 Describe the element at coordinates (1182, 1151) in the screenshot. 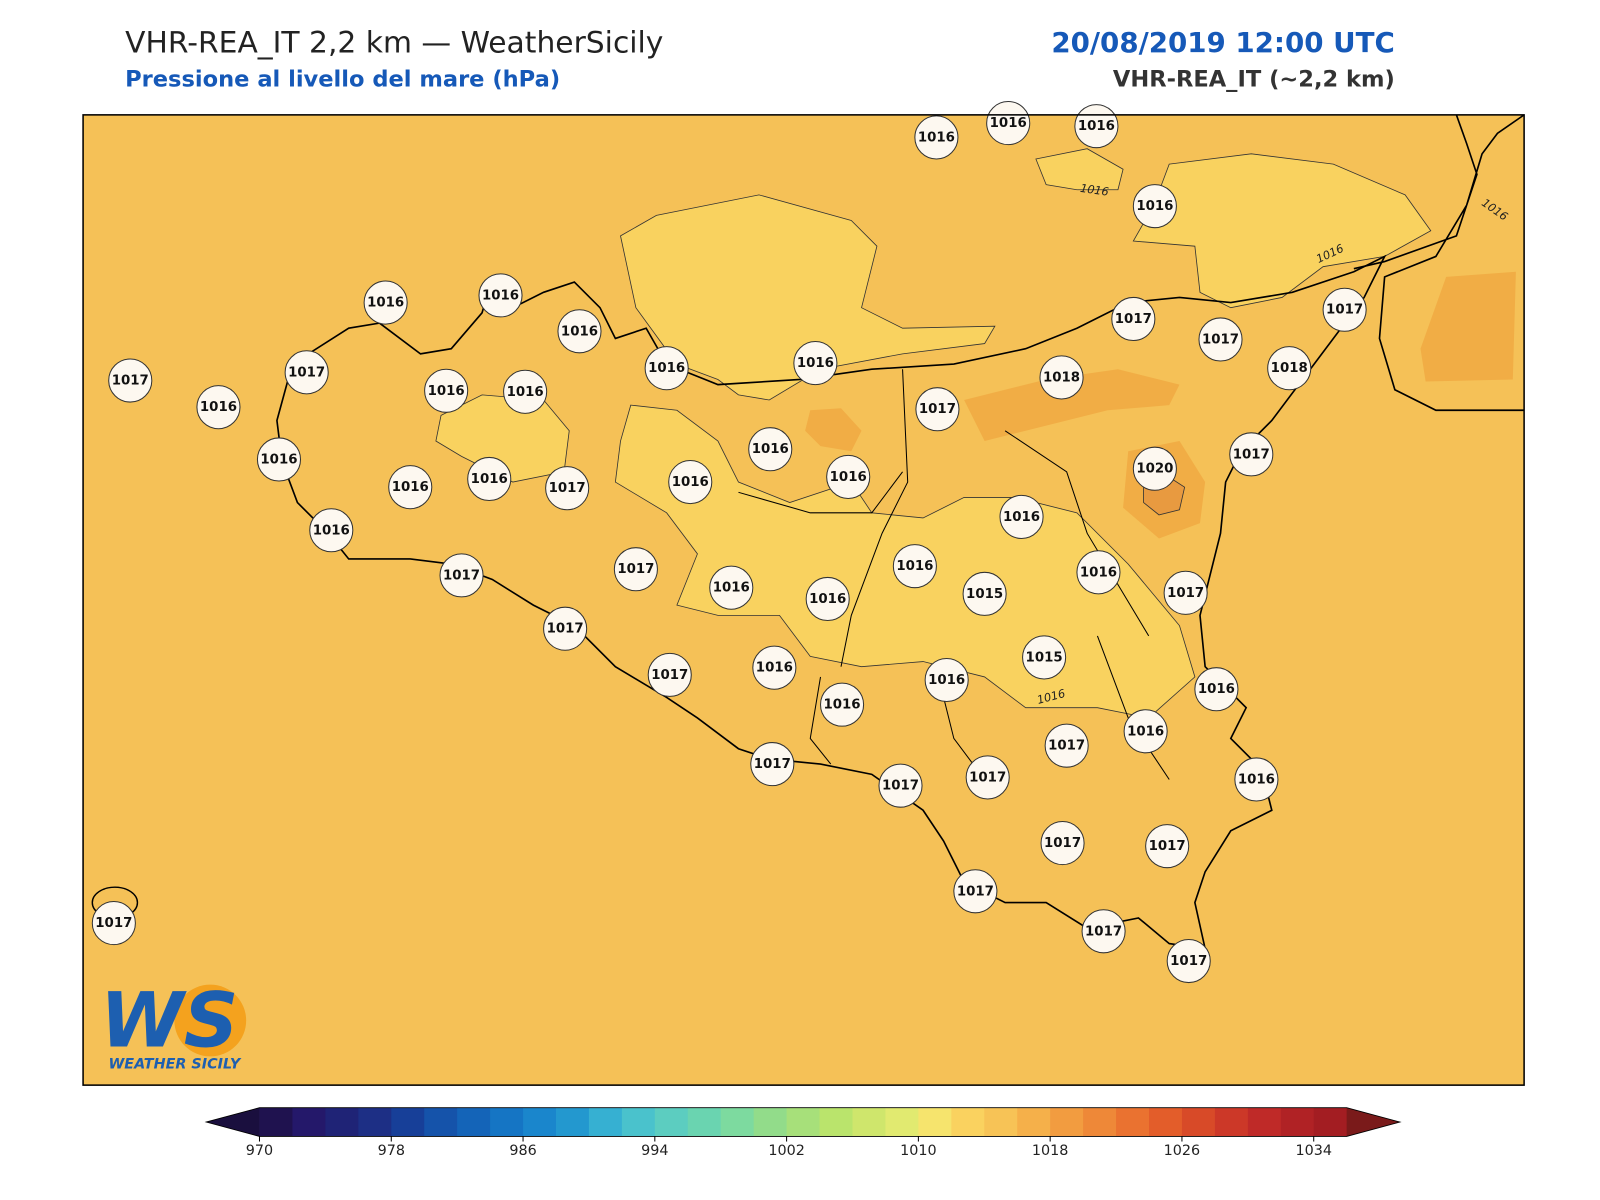

I see `colorbar-tick-label: 1026` at that location.